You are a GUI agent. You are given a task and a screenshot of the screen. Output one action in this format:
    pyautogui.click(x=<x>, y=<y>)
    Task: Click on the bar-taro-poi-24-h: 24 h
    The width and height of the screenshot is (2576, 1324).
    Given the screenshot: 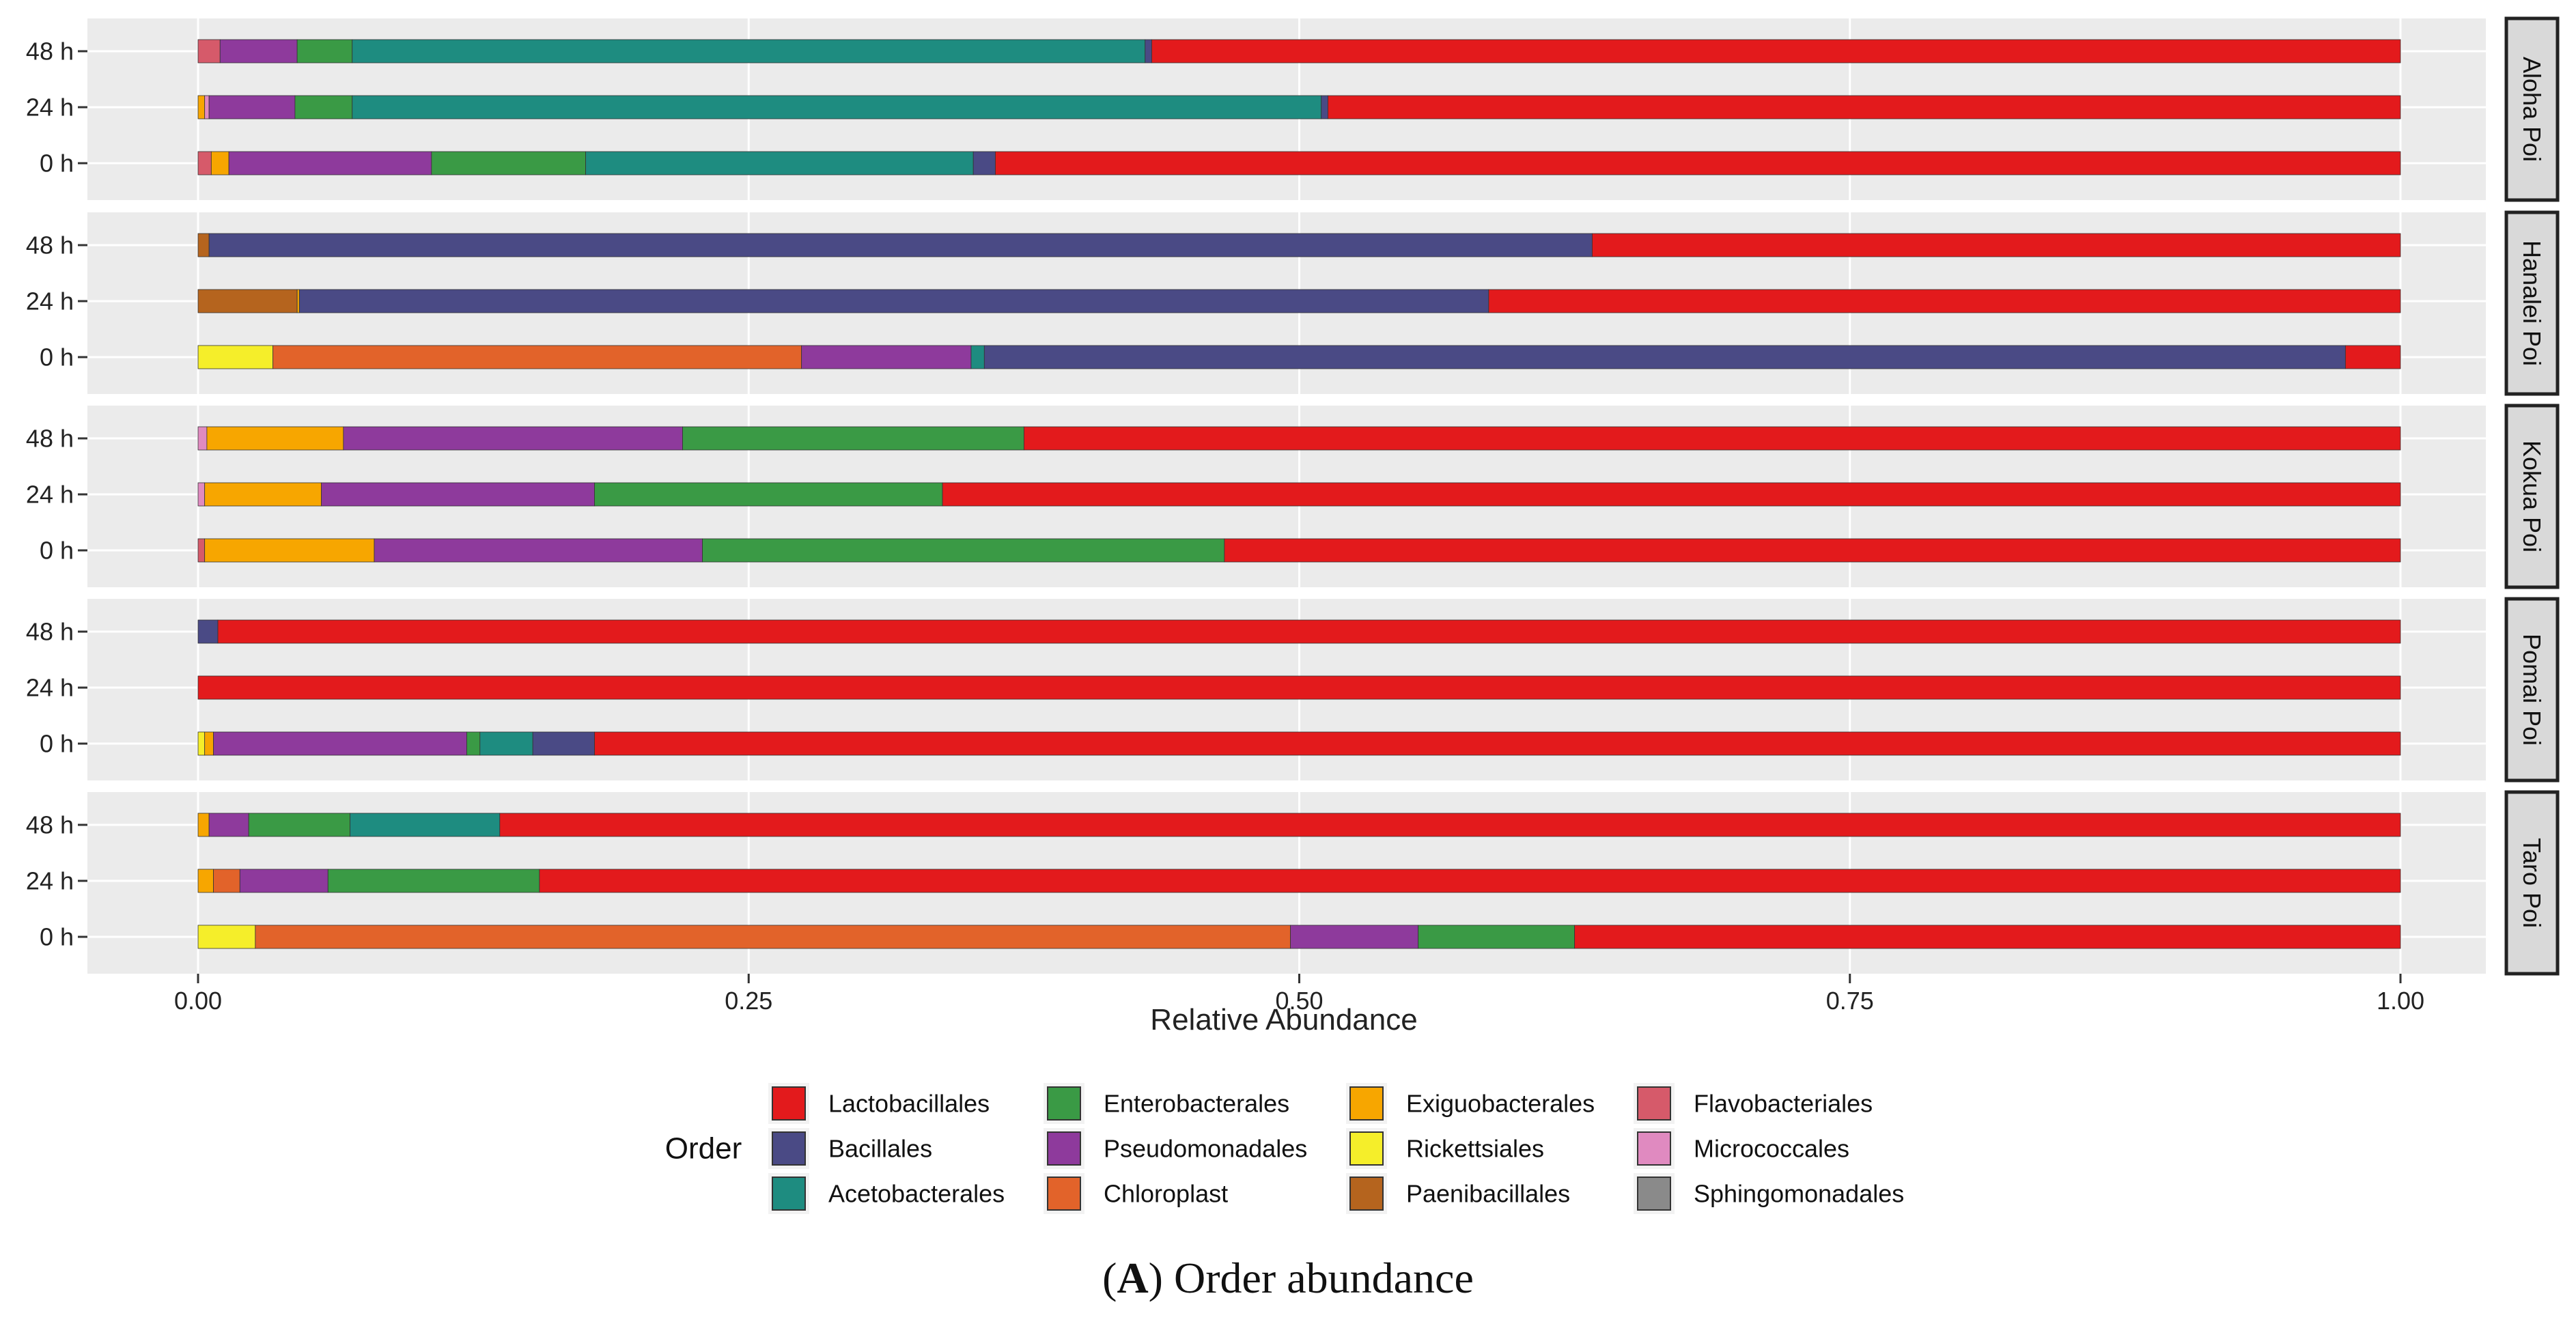 What is the action you would take?
    pyautogui.click(x=1256, y=881)
    